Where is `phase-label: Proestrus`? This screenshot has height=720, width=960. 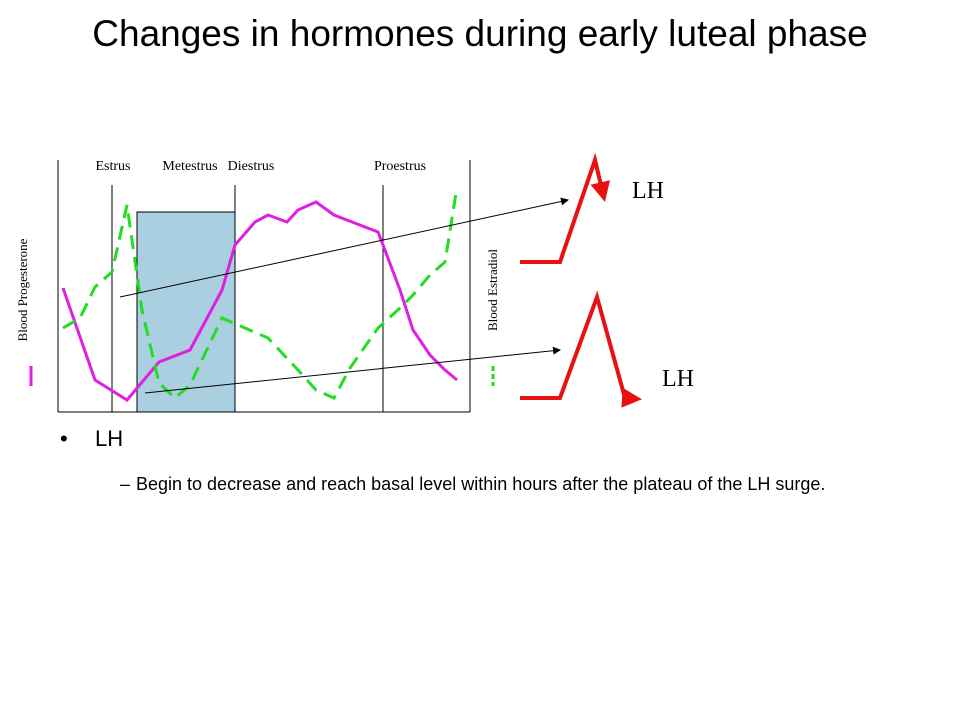
phase-label: Proestrus is located at coordinates (400, 166).